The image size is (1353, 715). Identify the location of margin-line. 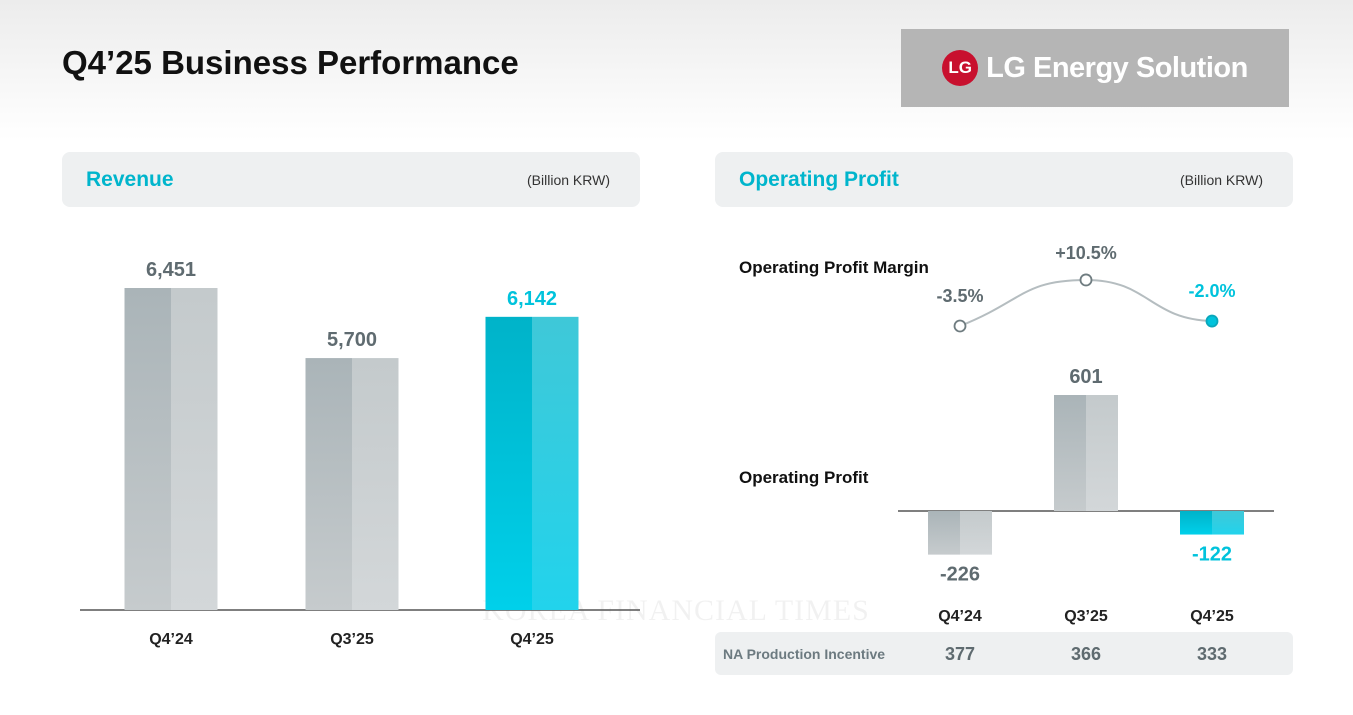
(1086, 302).